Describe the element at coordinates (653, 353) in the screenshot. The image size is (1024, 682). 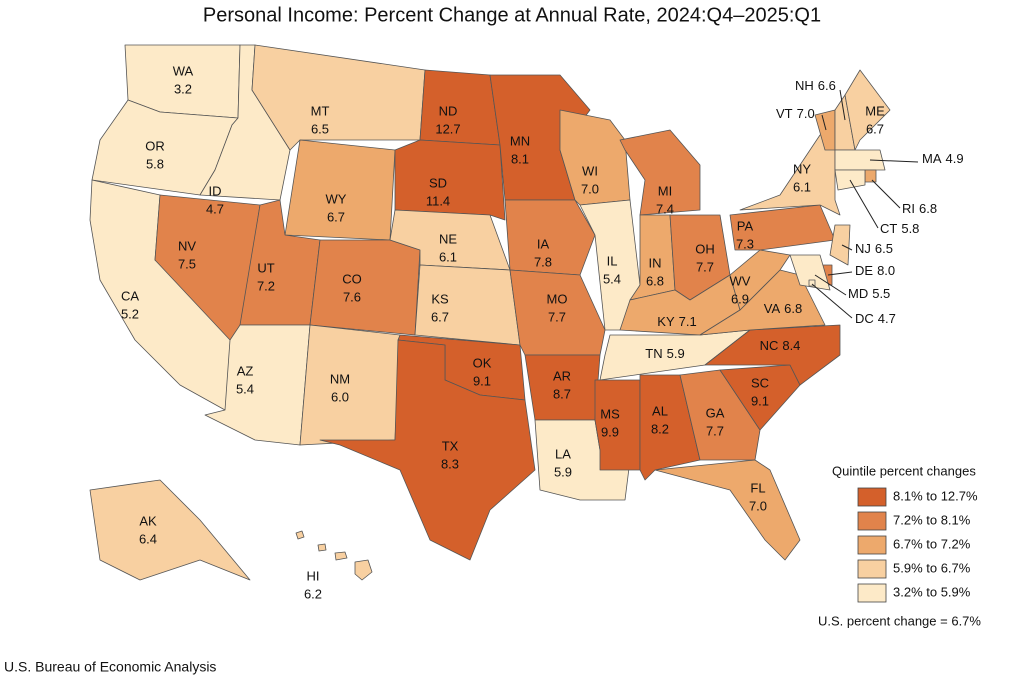
I see `state-abbr: TN` at that location.